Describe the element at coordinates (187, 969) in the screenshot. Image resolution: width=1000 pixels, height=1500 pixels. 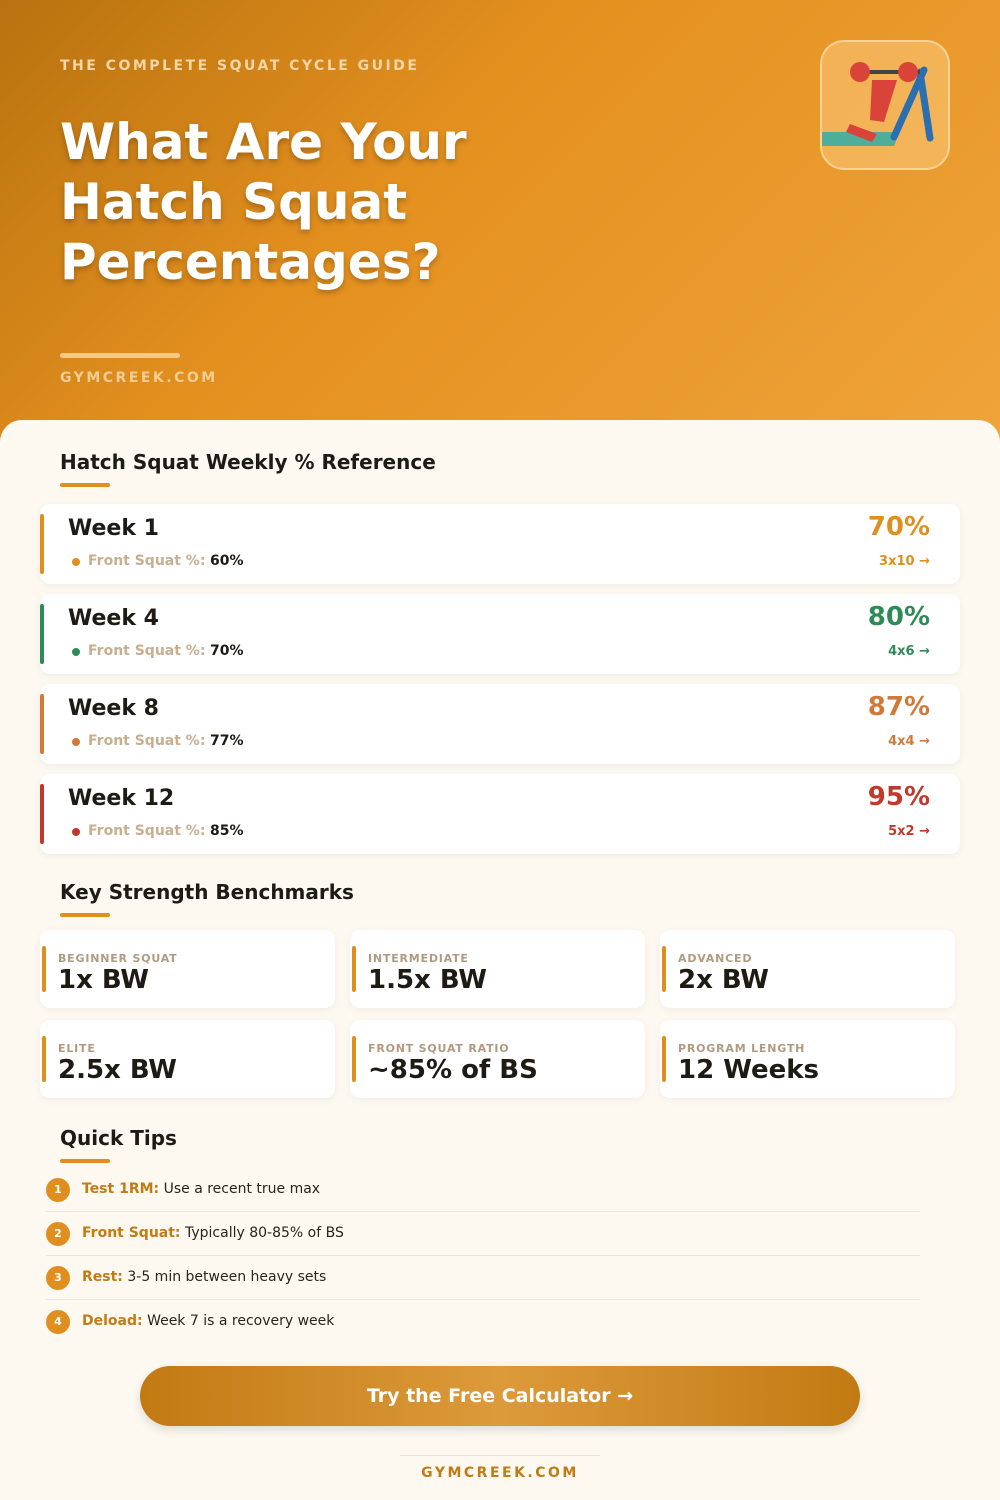
I see `benchmark-card: BEGINNER SQUAT 1x BW` at that location.